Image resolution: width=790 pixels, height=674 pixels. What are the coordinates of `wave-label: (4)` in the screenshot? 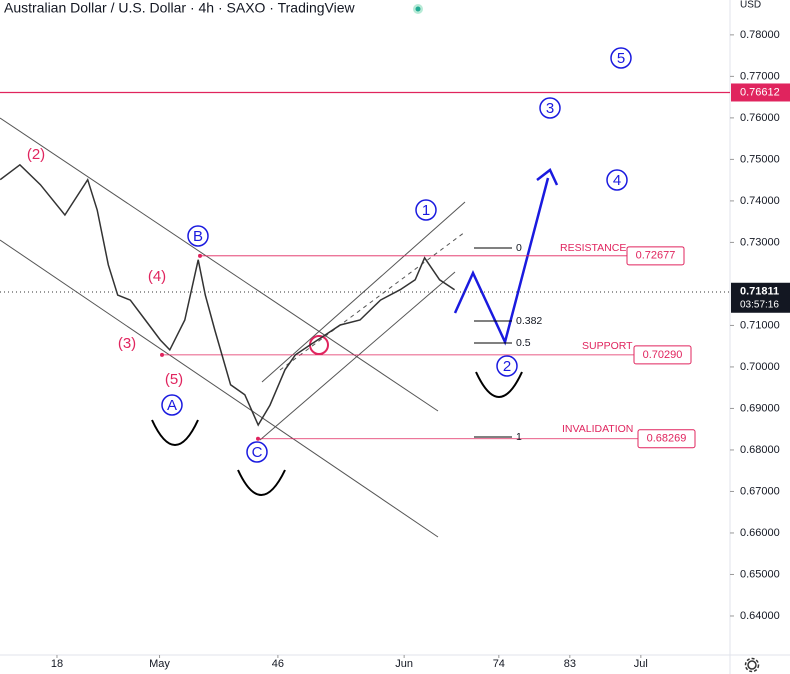 It's located at (157, 276).